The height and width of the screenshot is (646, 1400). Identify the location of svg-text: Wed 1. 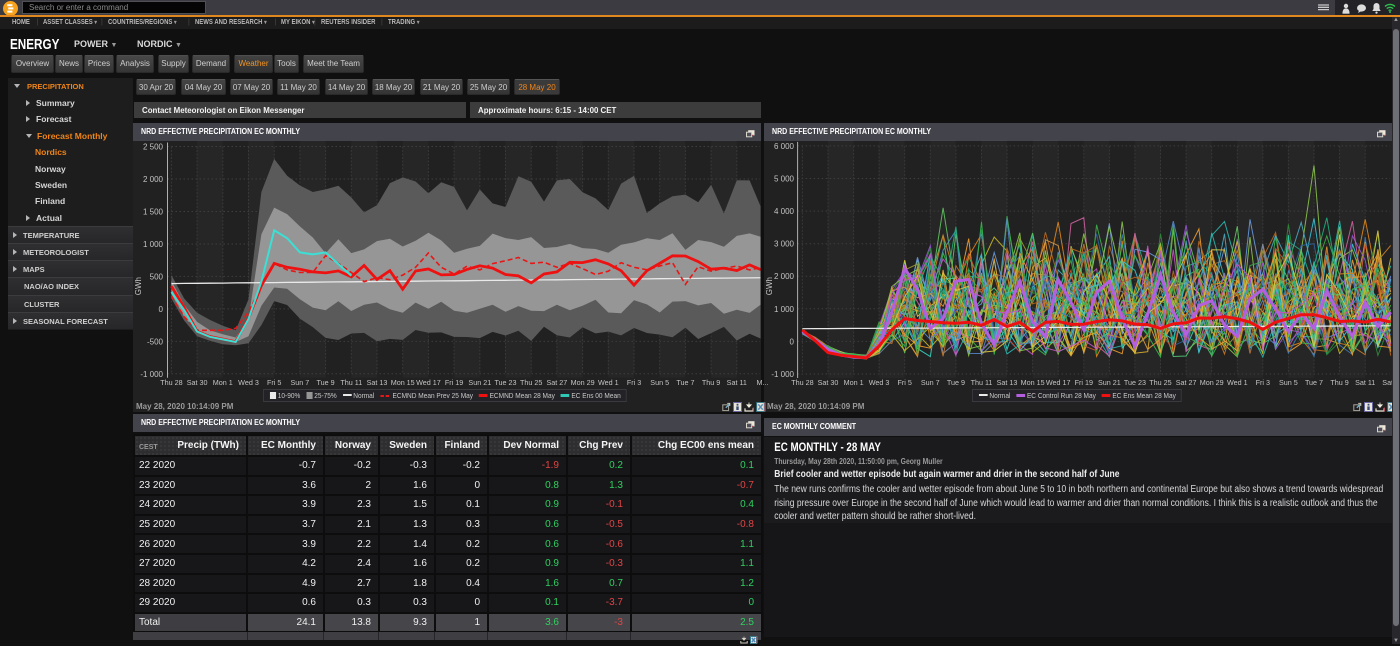
(1237, 382).